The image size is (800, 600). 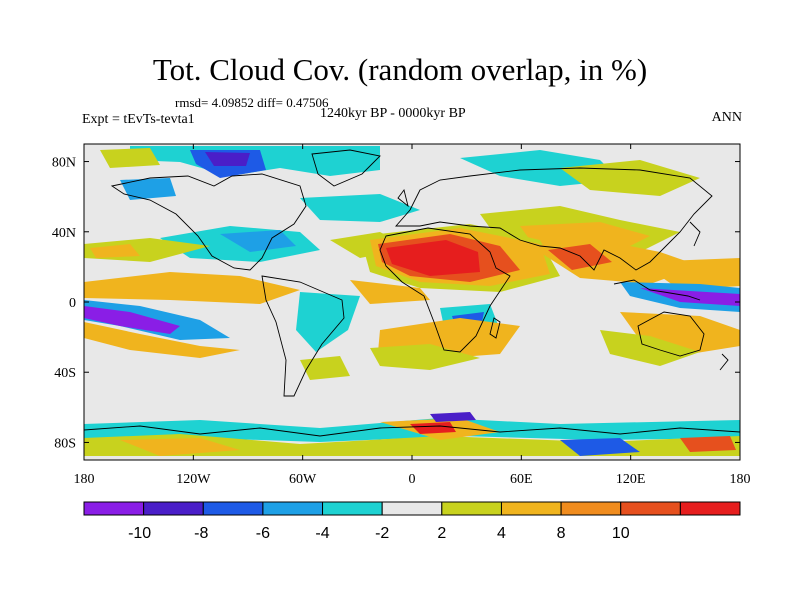 I want to click on colorbar: -10 -8 -6 -4 -2 2 4 8 10, so click(x=412, y=522).